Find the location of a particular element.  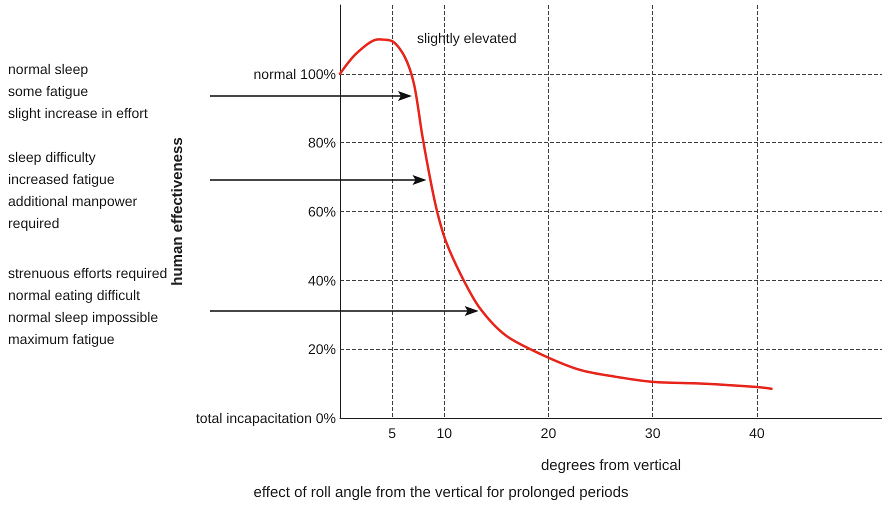

y-tick-label: 60% is located at coordinates (322, 212).